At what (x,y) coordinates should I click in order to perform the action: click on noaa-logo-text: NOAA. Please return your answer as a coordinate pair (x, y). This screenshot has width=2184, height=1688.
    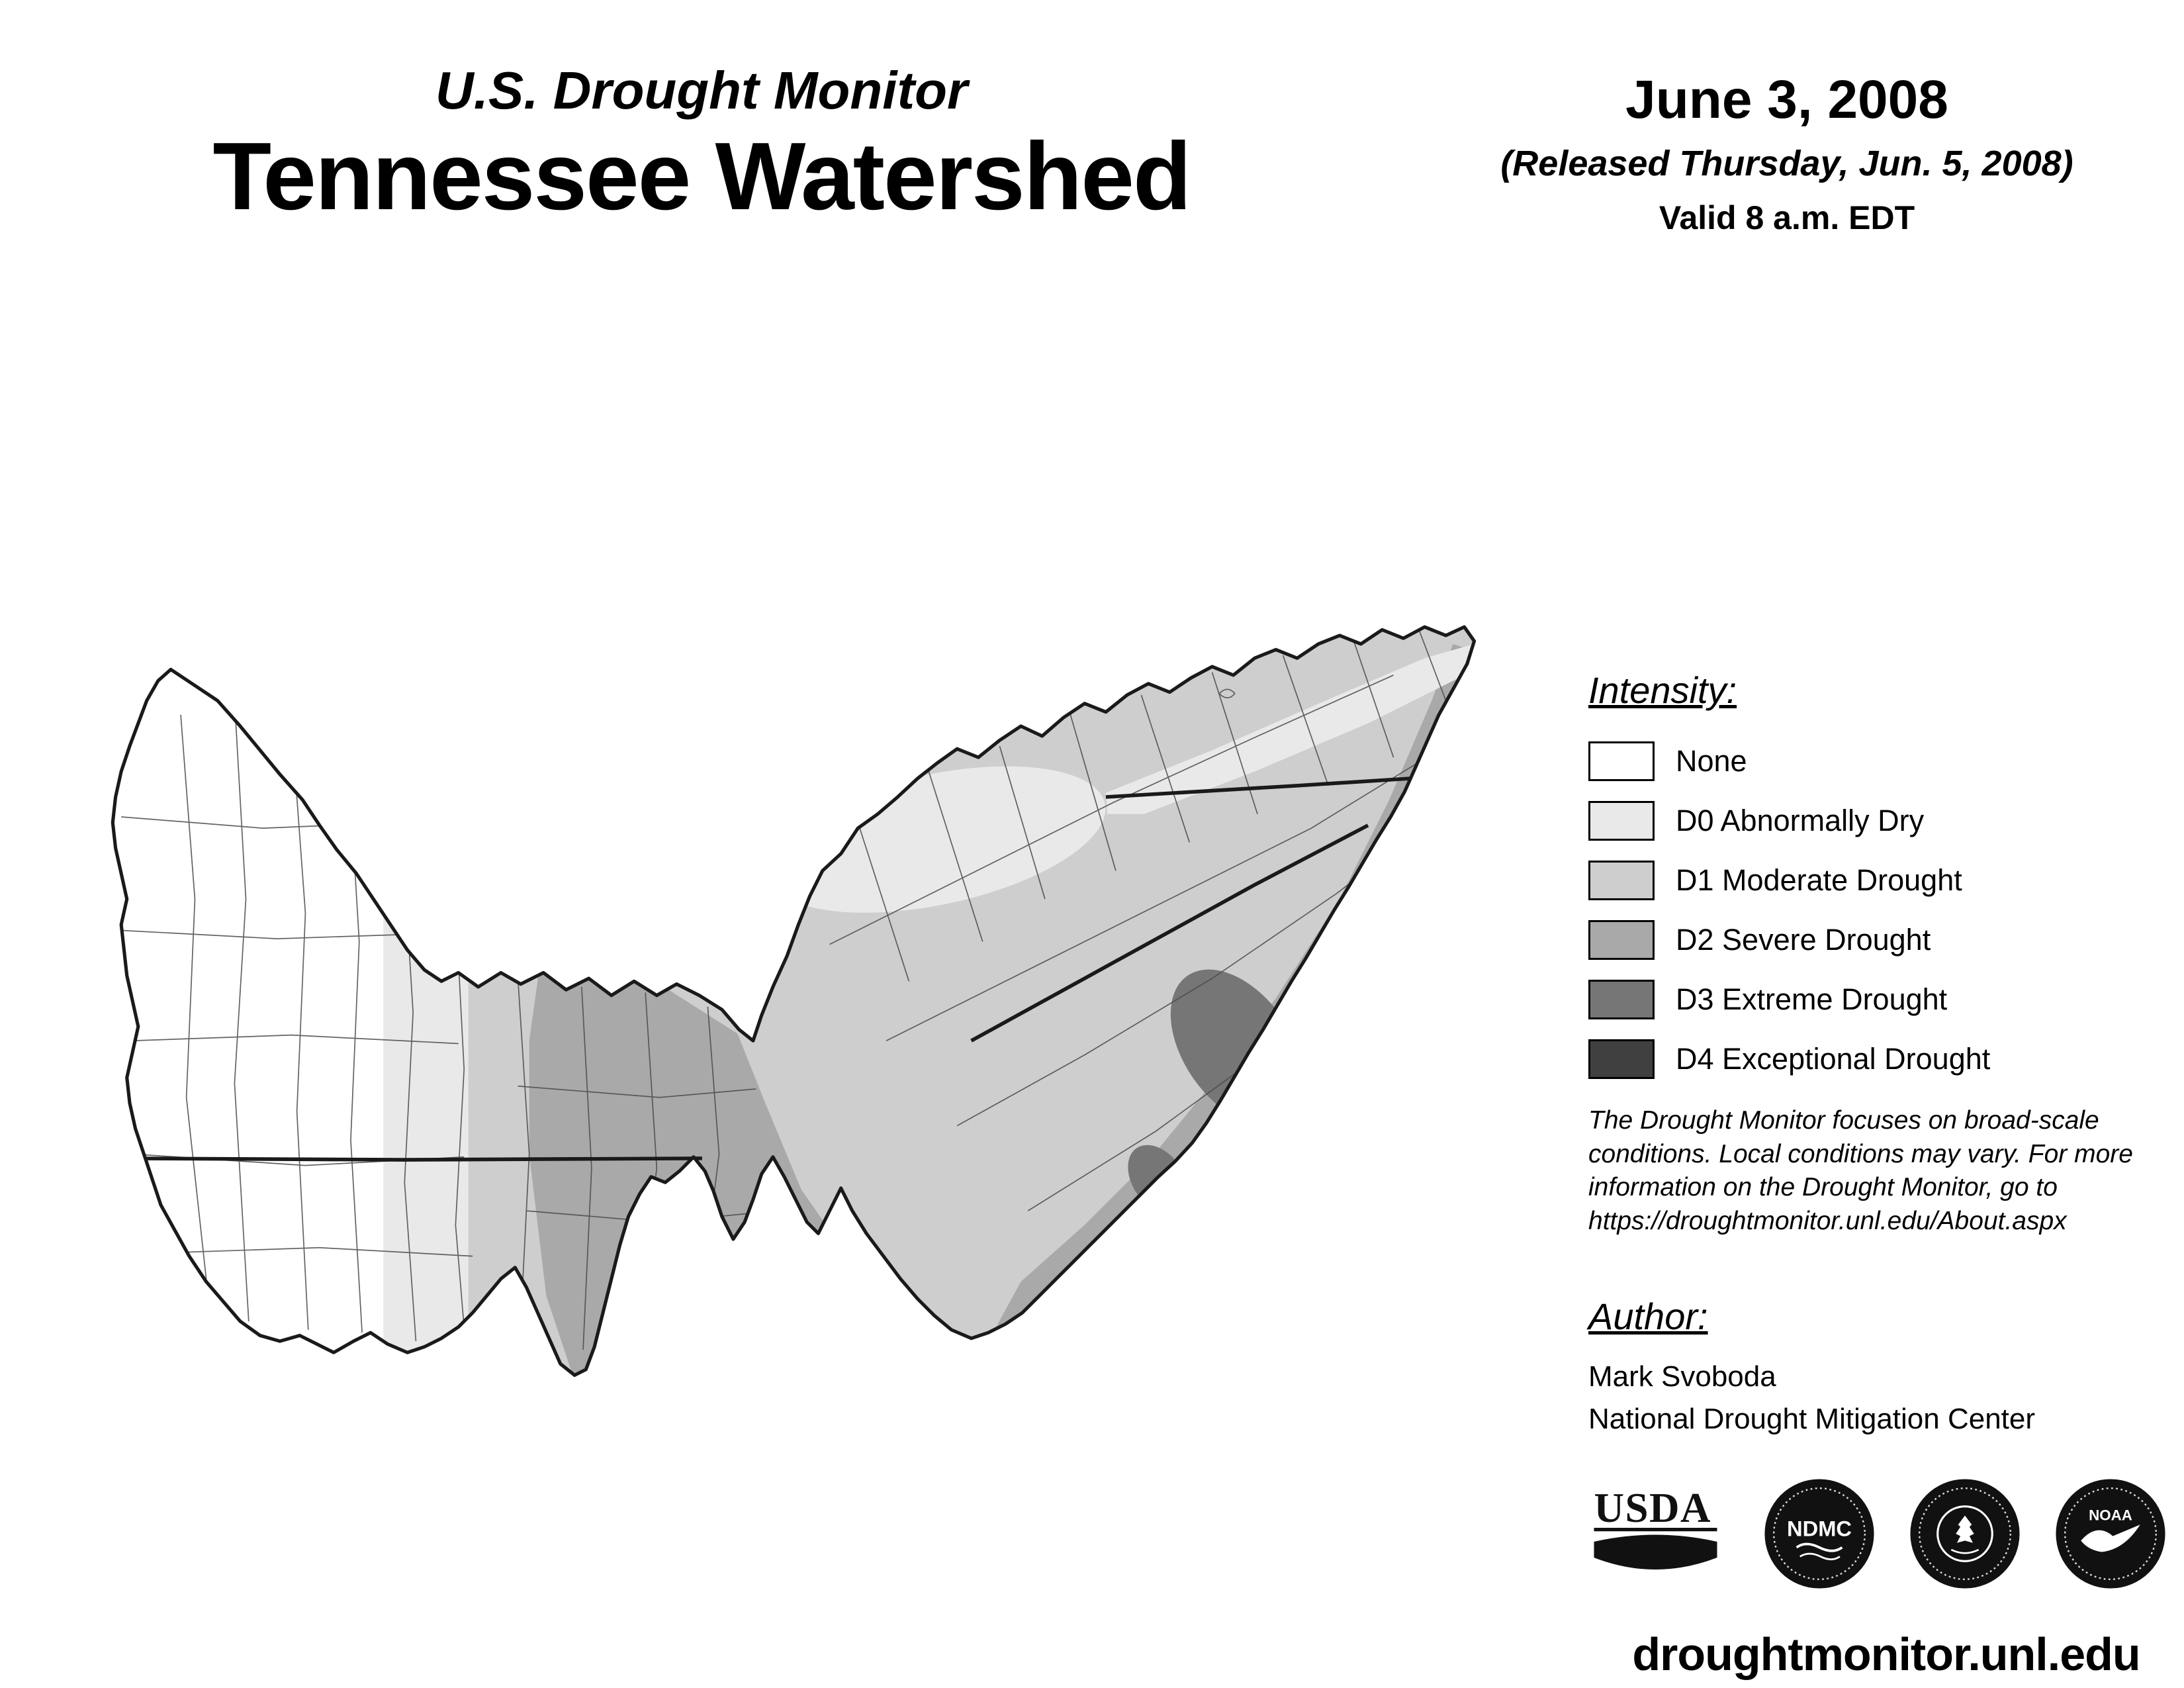
    Looking at the image, I should click on (2110, 1515).